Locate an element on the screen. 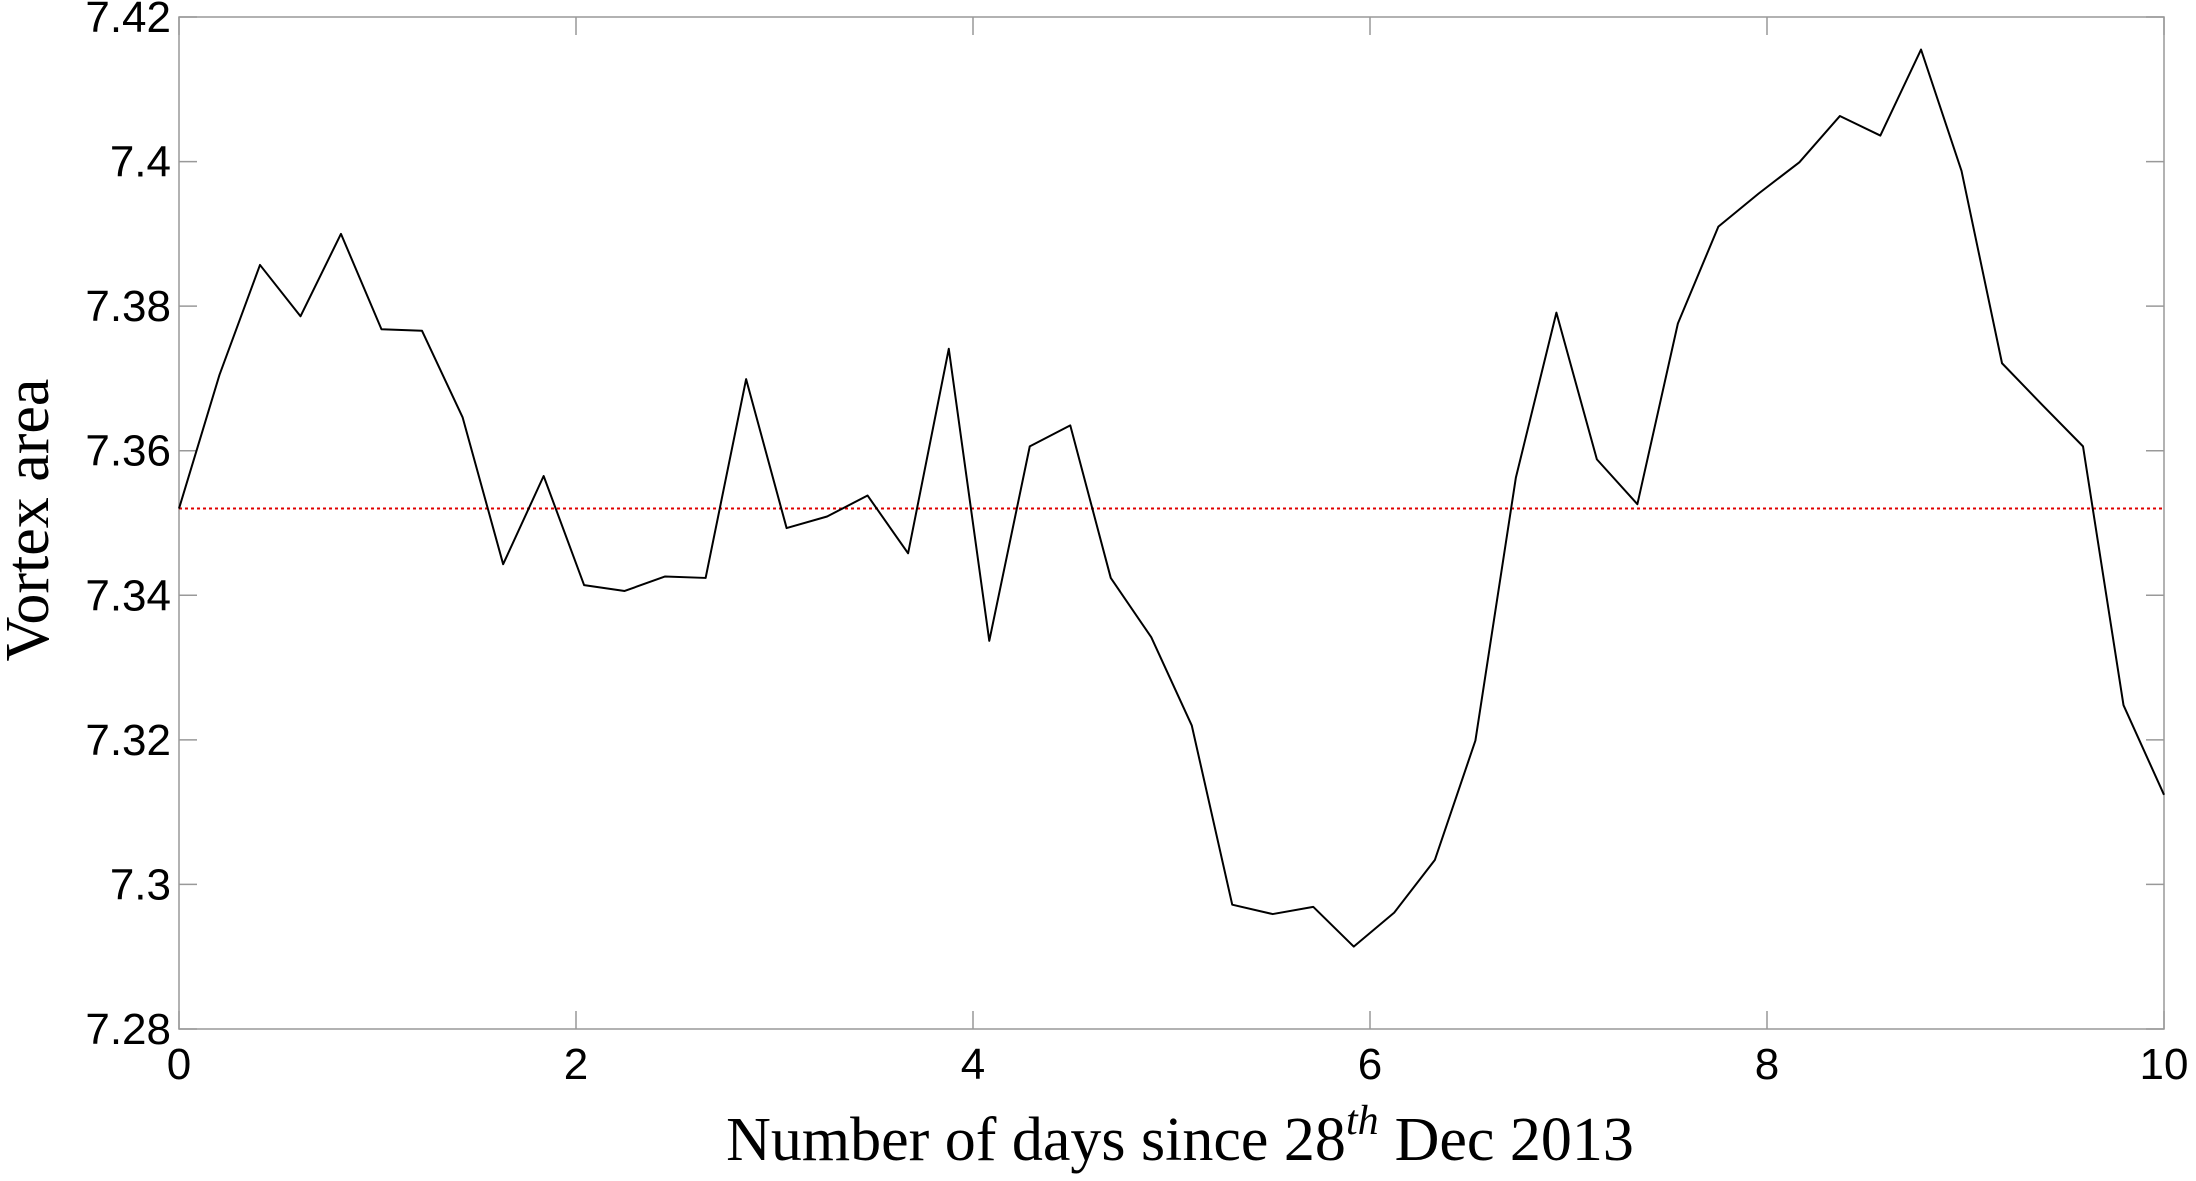  x-label-superscript: th is located at coordinates (1362, 1121).